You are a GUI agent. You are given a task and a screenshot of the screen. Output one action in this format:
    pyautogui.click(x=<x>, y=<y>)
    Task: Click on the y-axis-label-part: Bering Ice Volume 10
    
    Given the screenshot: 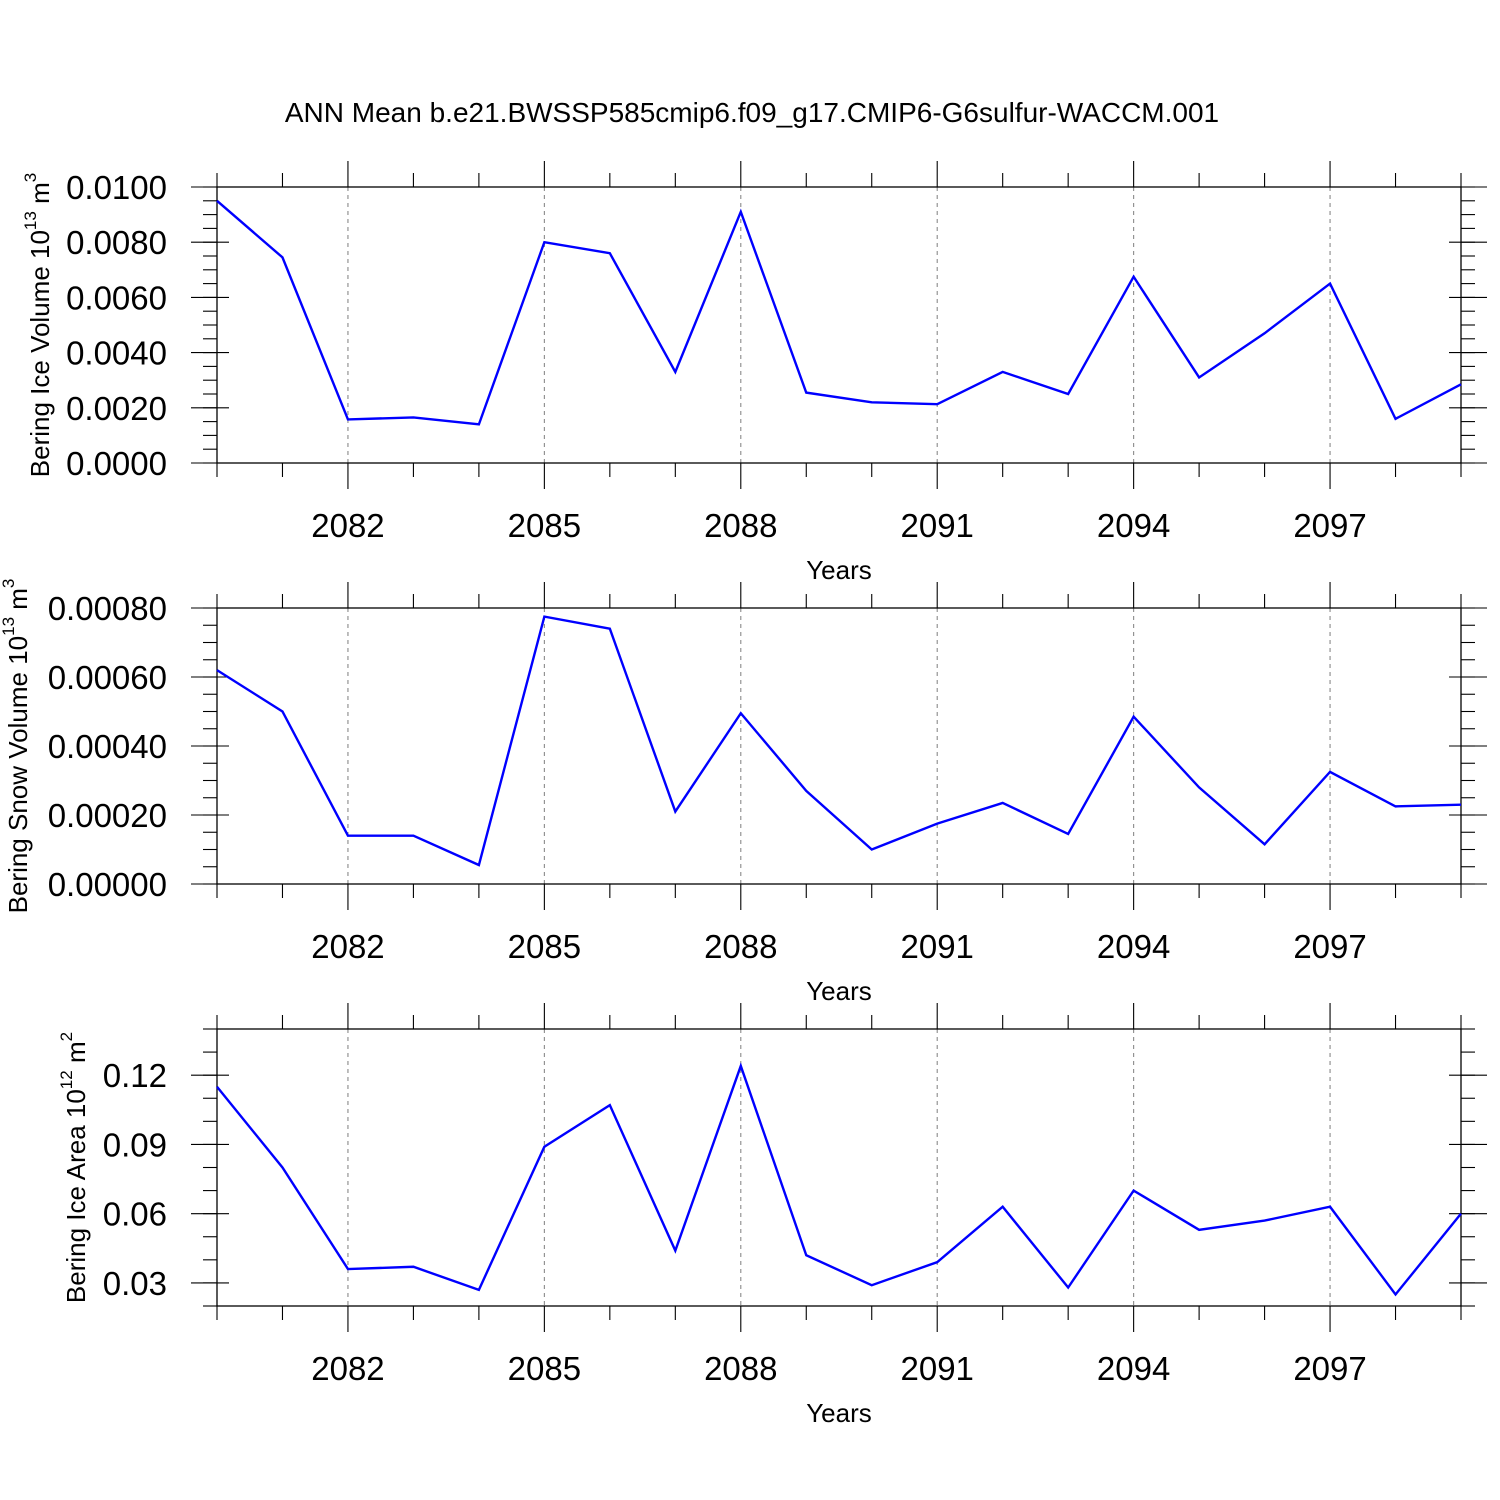 What is the action you would take?
    pyautogui.click(x=40, y=353)
    